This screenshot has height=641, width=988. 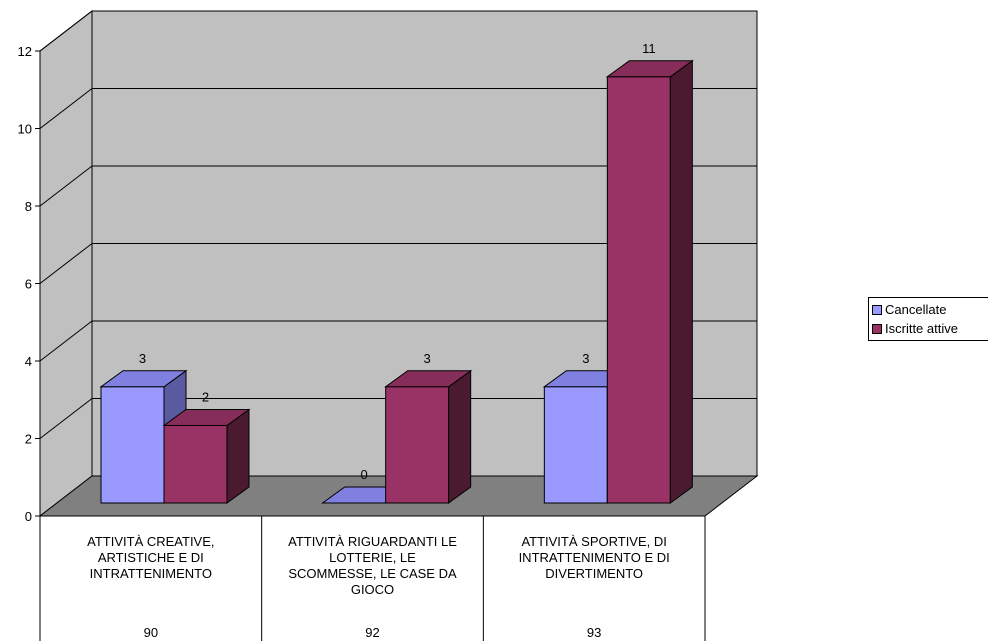 I want to click on legend-swatch-iscritte-attive, so click(x=877, y=328).